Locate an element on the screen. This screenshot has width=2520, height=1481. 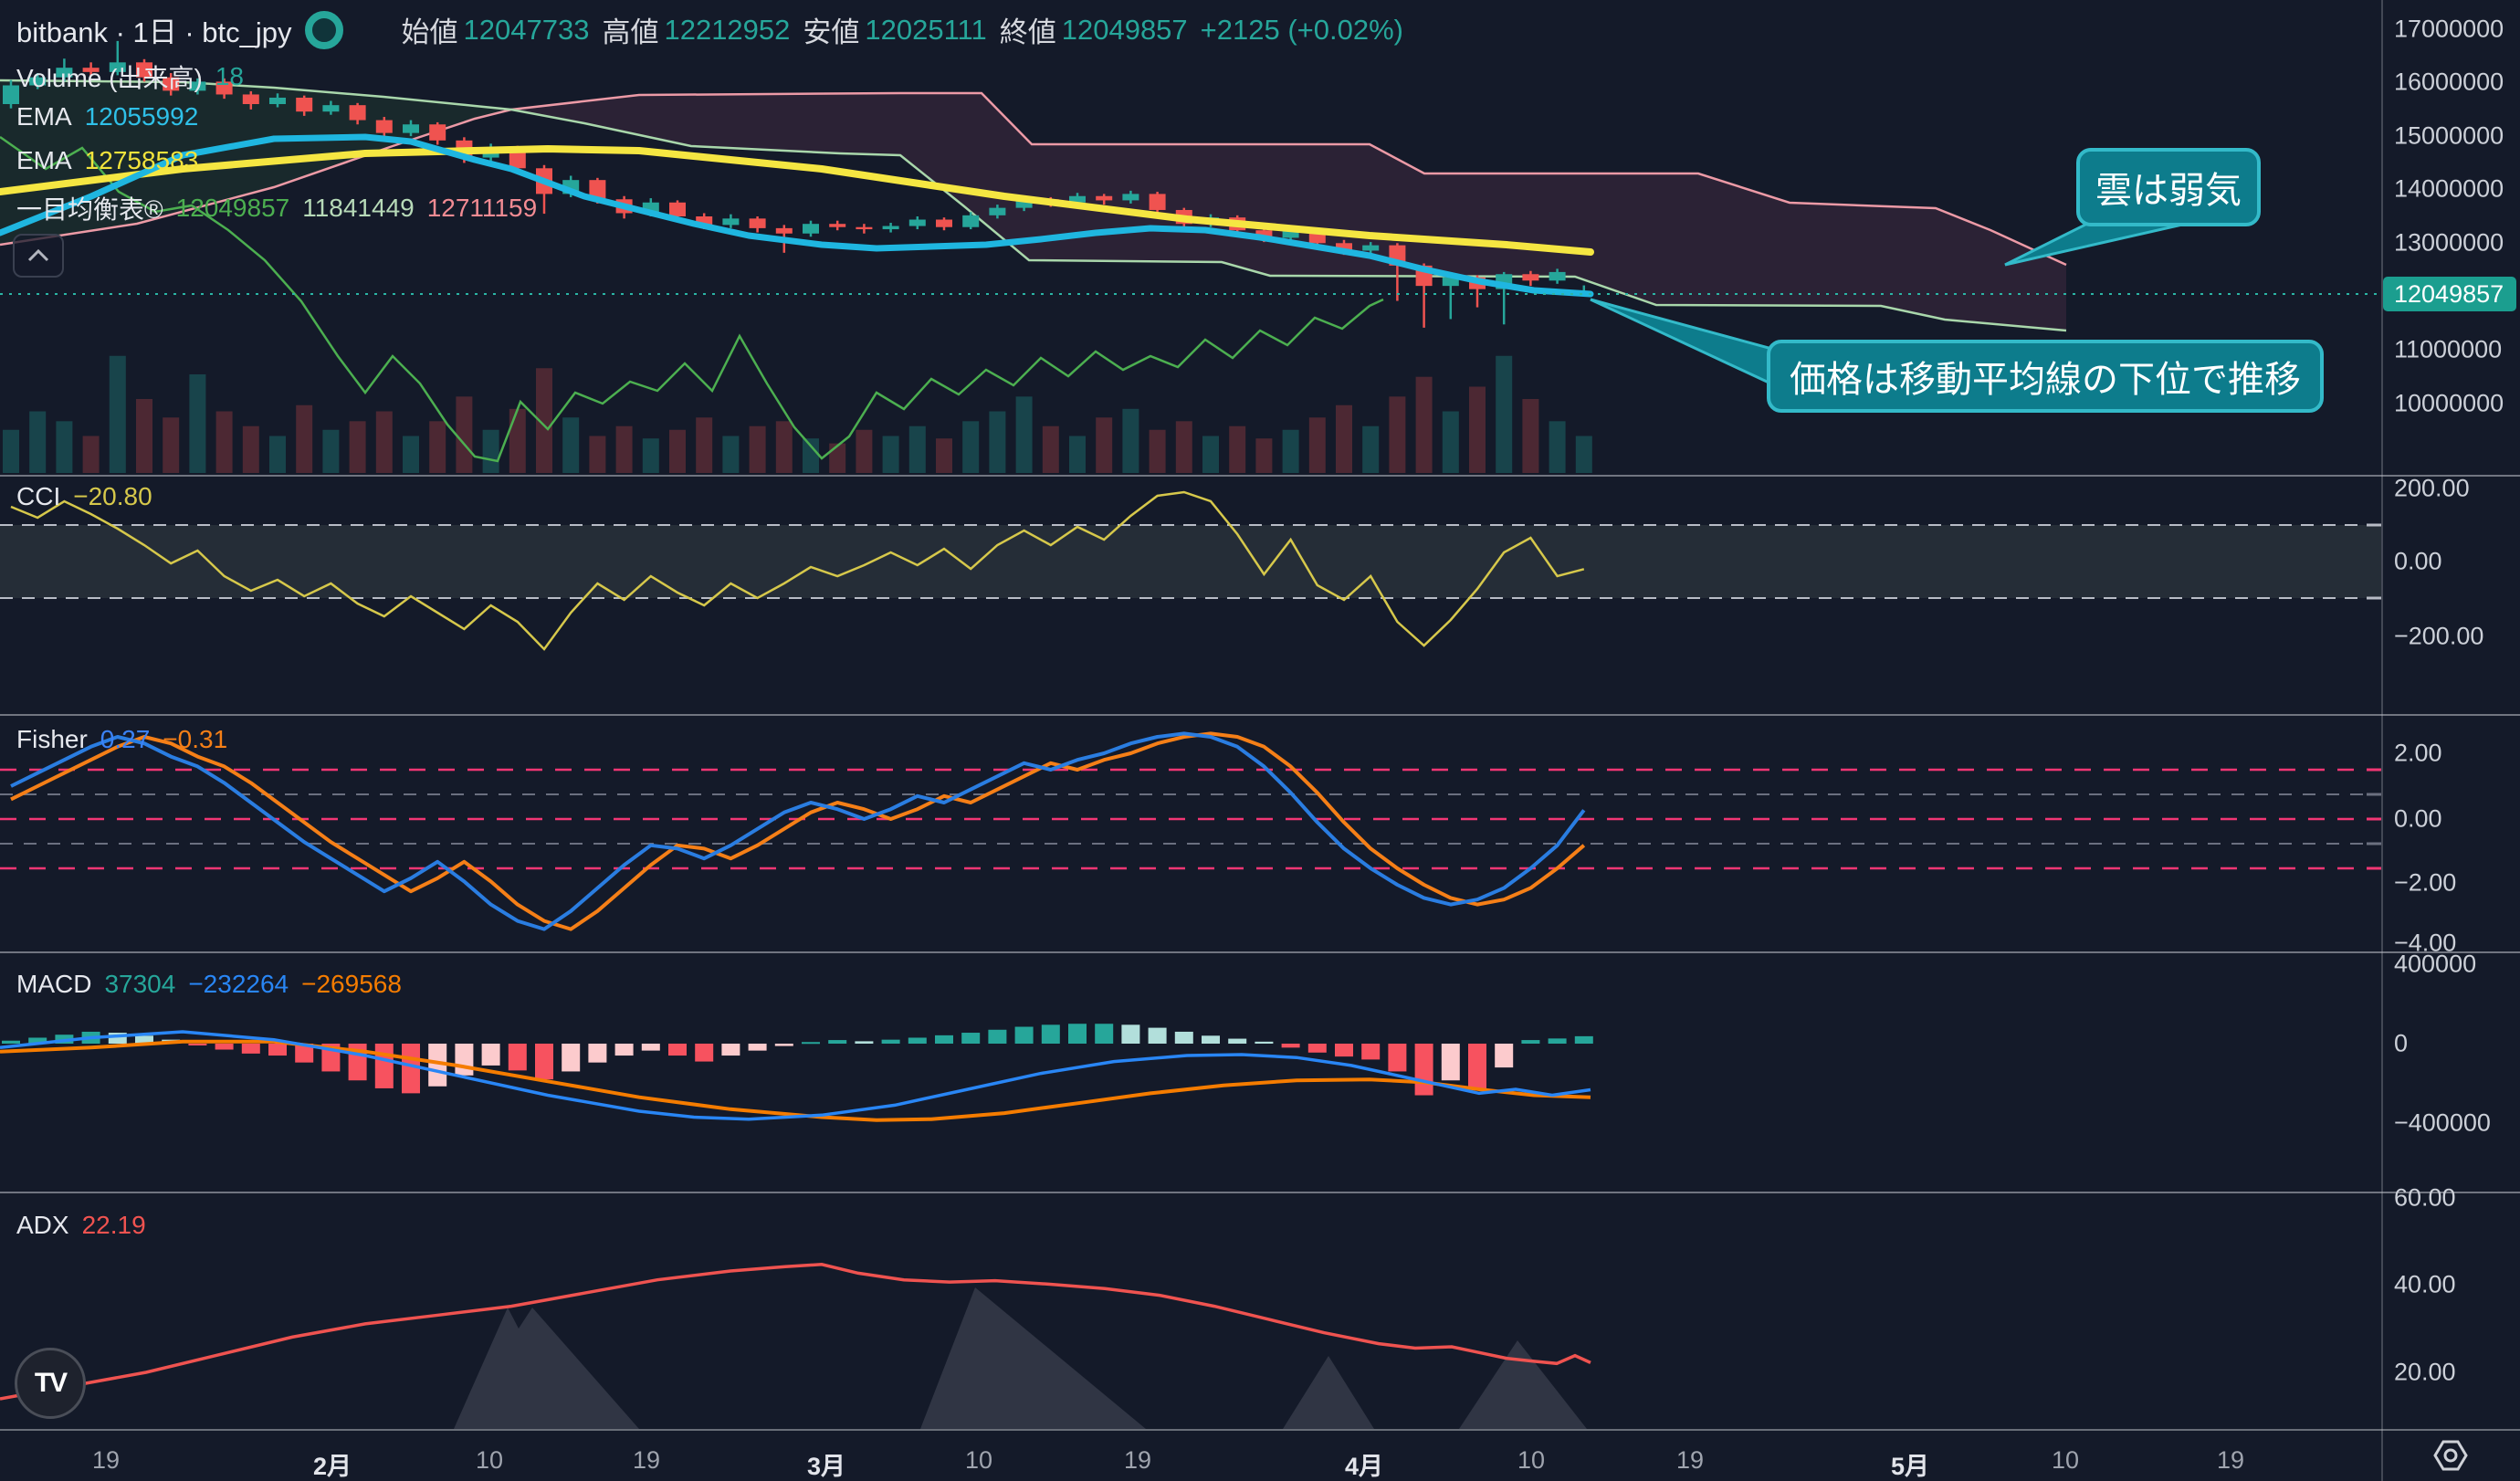
adx-tick-label: 60.00 is located at coordinates (2425, 1197).